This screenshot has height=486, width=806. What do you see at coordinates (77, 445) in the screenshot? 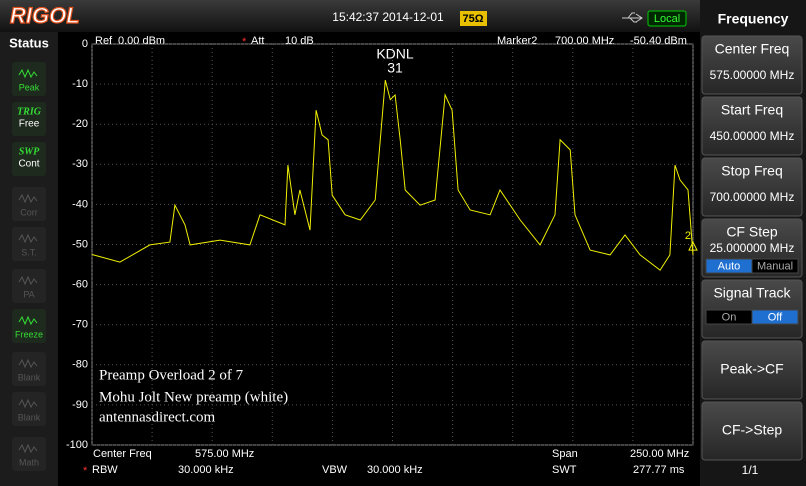
I see `y-tick-label: -100` at bounding box center [77, 445].